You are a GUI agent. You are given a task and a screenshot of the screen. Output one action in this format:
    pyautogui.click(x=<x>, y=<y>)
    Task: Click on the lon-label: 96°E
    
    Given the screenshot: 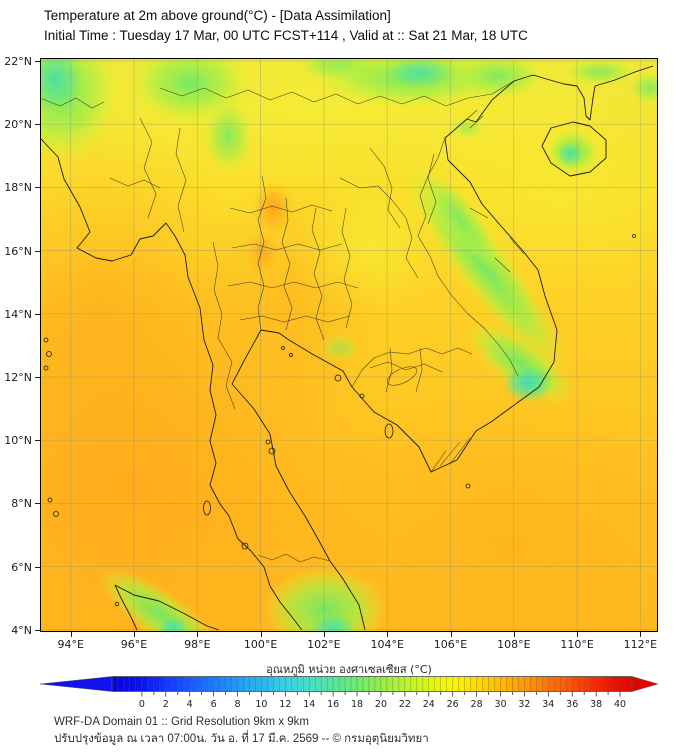 What is the action you would take?
    pyautogui.click(x=134, y=644)
    